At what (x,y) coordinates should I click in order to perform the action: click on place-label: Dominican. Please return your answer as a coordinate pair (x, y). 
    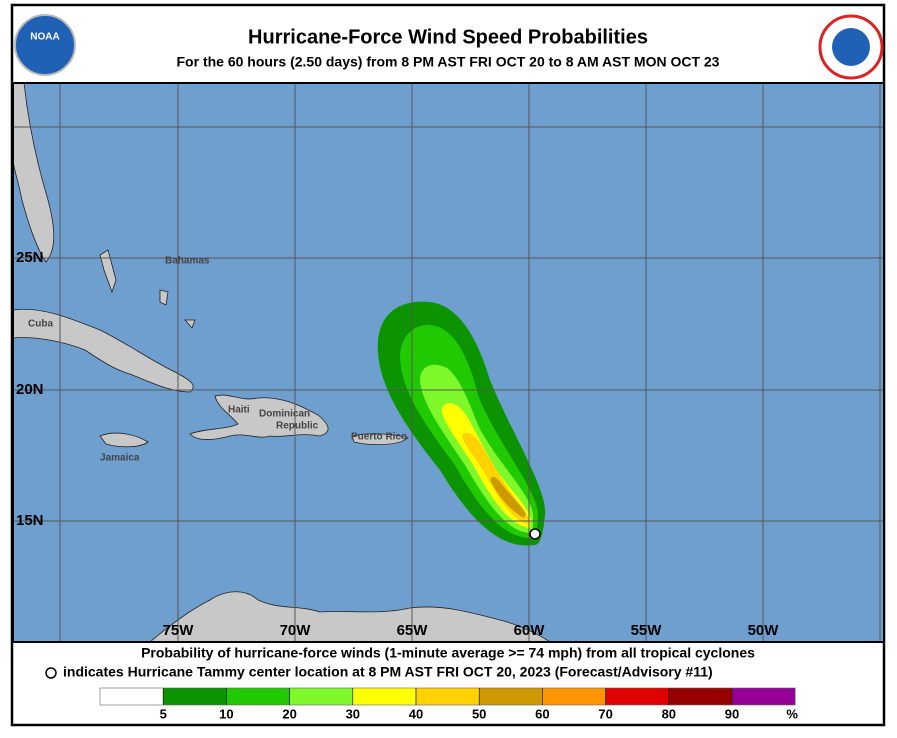
    Looking at the image, I should click on (284, 414).